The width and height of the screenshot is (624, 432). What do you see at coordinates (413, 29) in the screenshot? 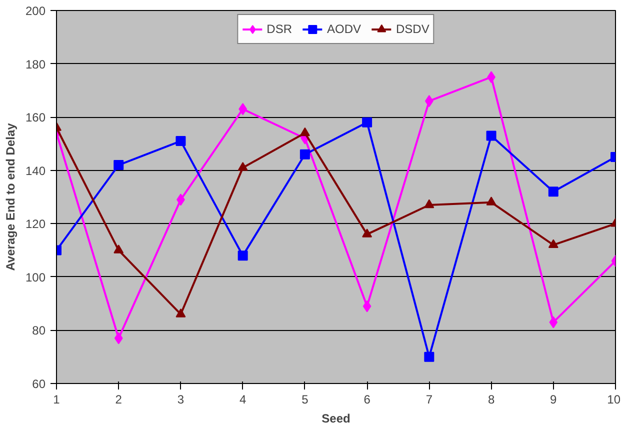
I see `legend-label: DSDV` at bounding box center [413, 29].